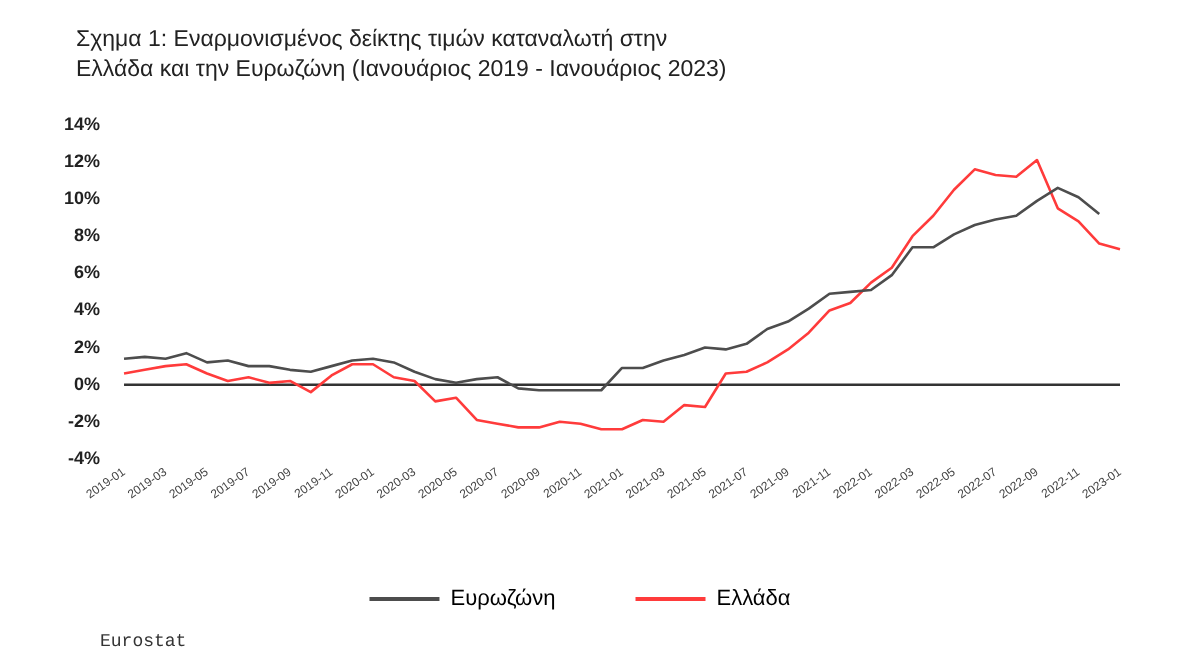  What do you see at coordinates (84, 457) in the screenshot?
I see `y-tick-label: -4%` at bounding box center [84, 457].